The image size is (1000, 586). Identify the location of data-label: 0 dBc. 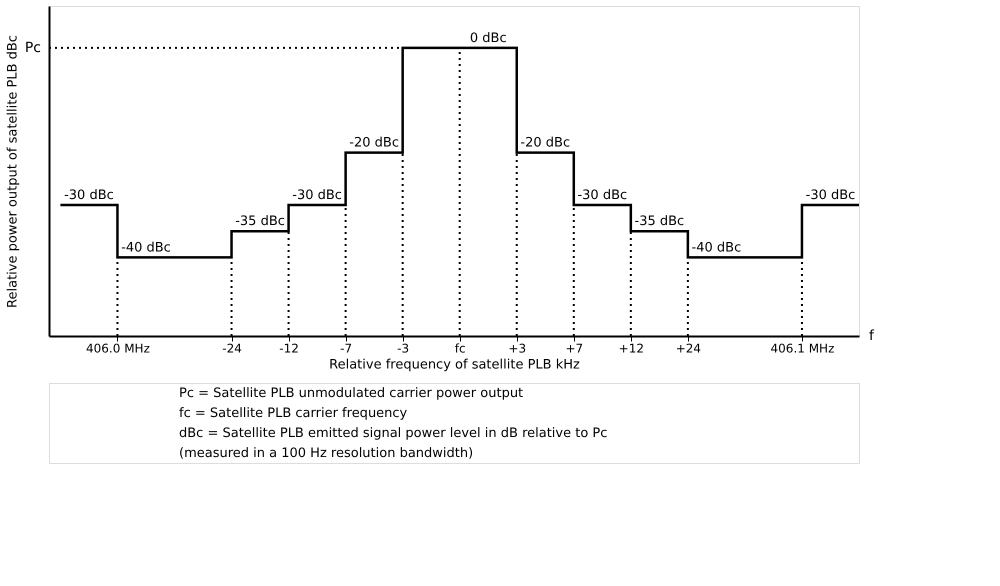
(488, 38).